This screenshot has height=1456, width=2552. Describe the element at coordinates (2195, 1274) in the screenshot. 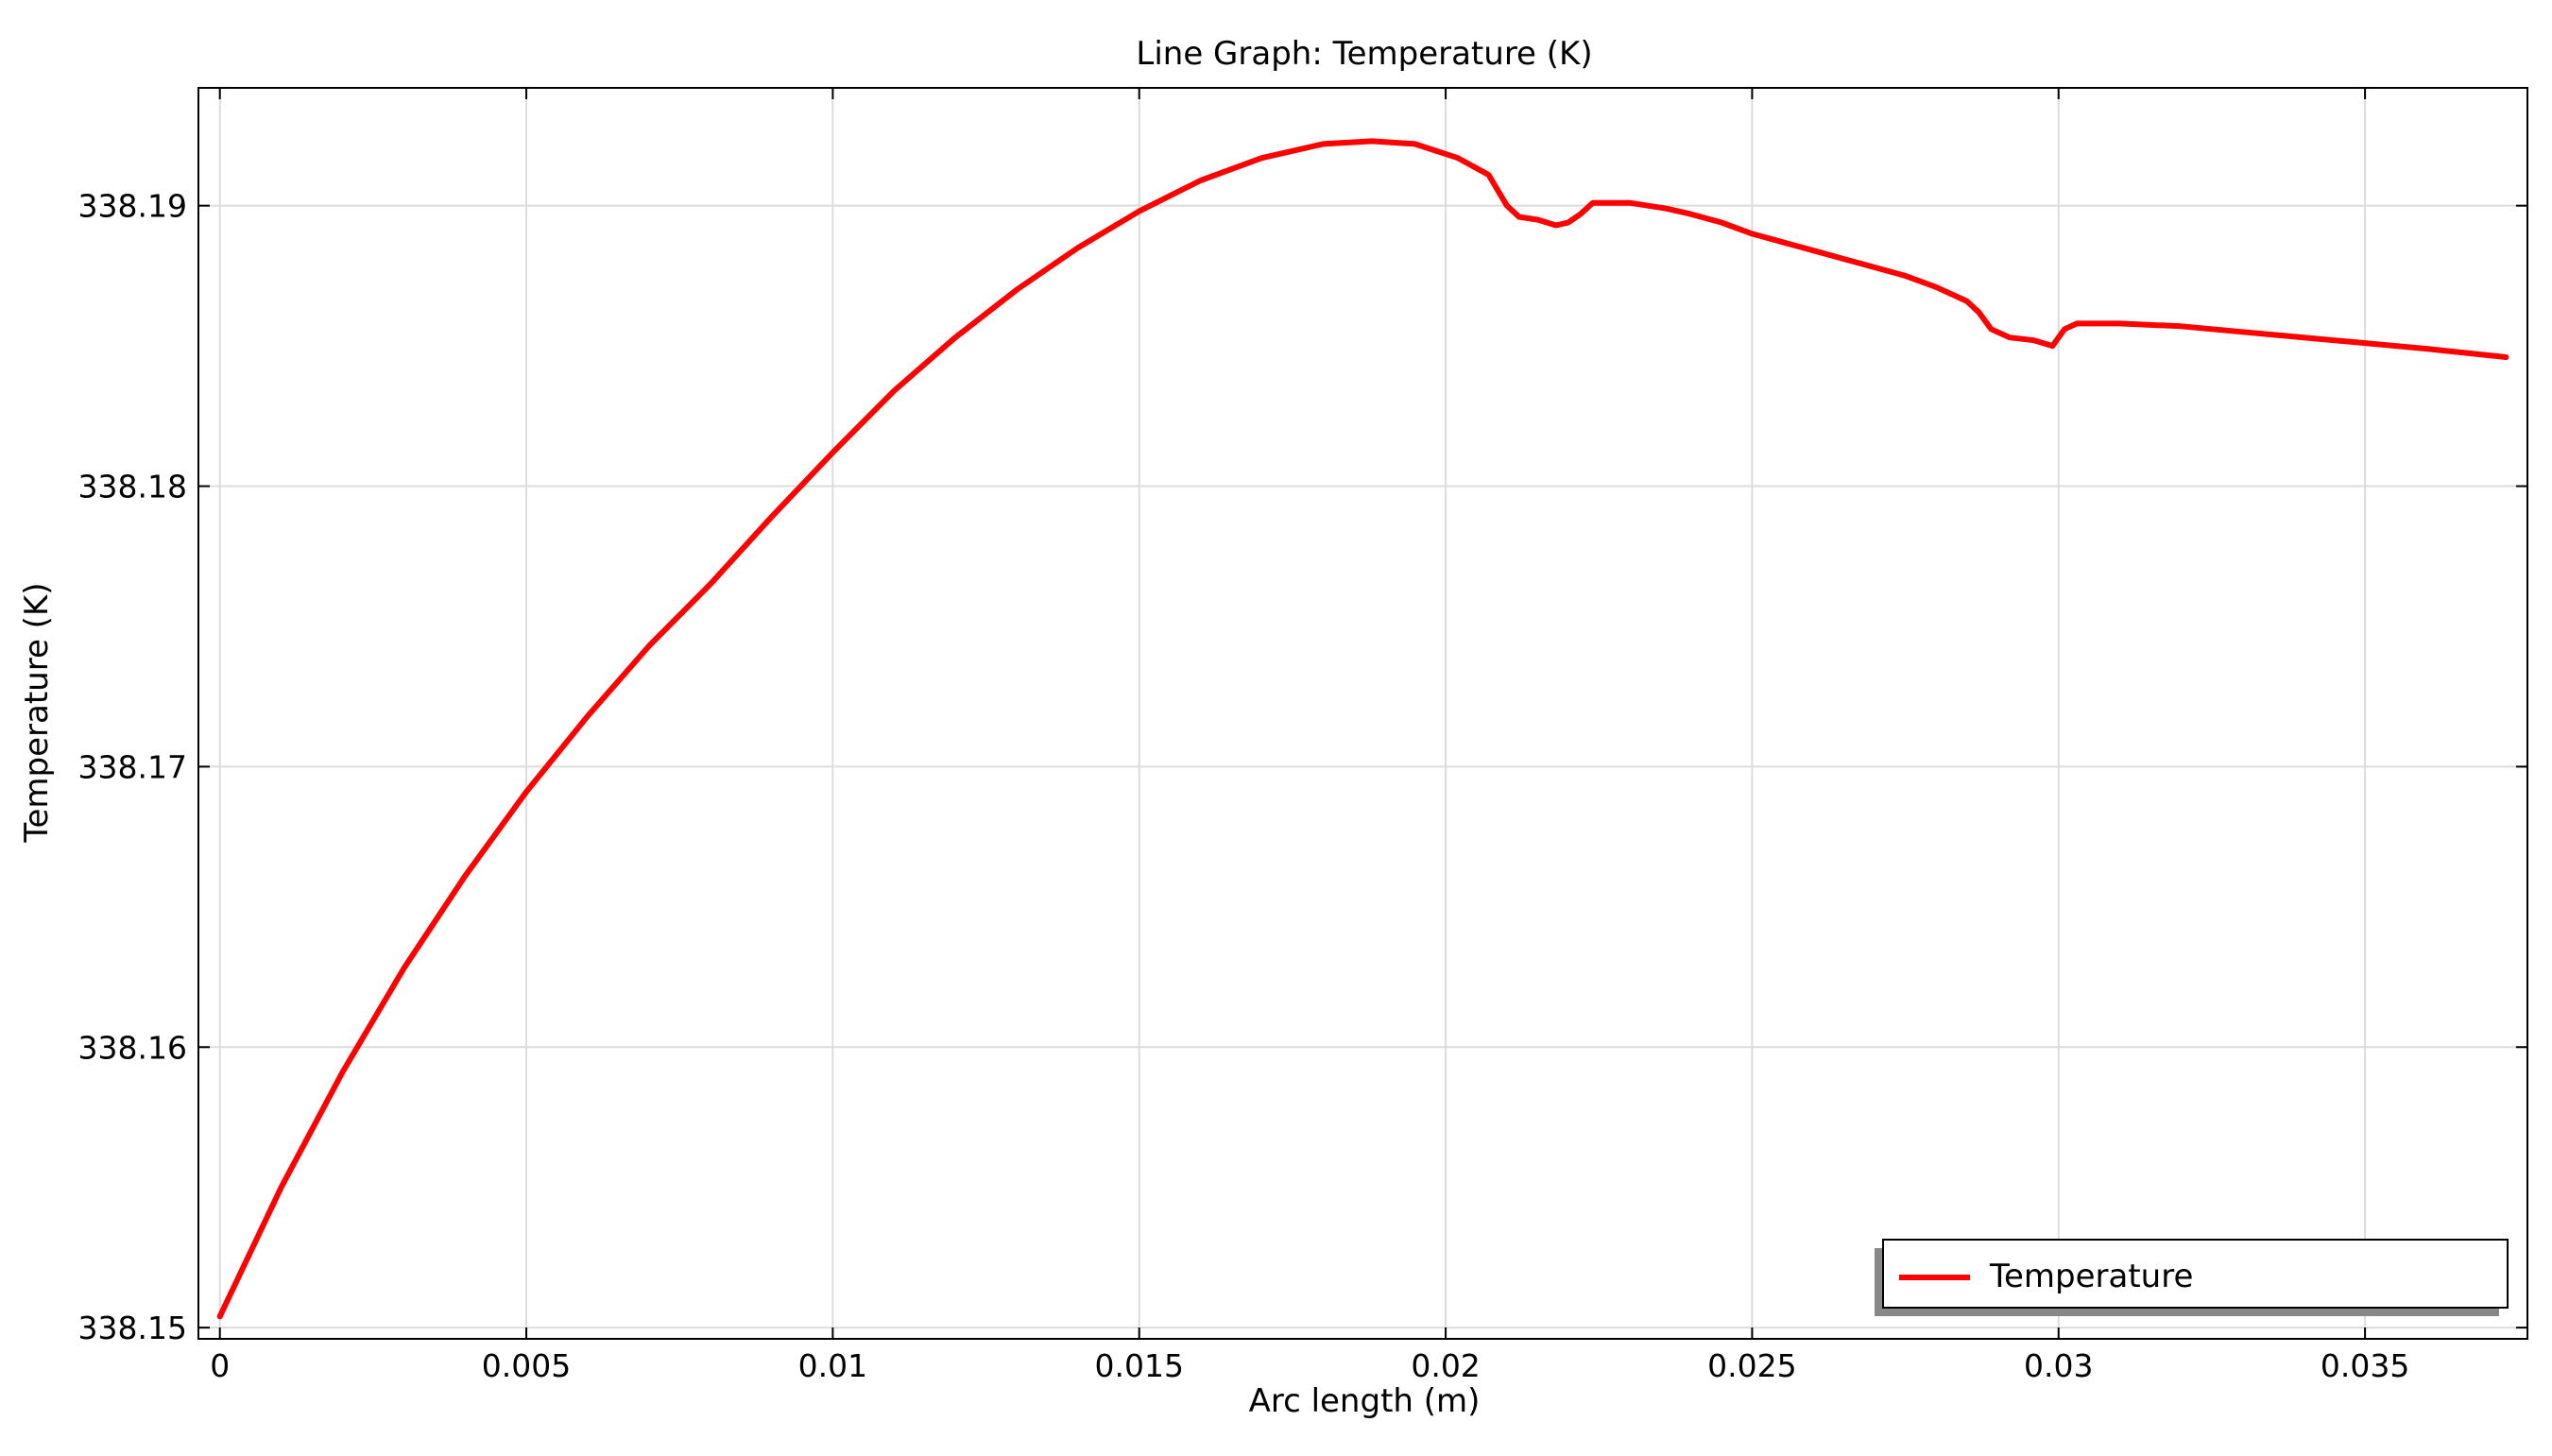

I see `legend-box` at that location.